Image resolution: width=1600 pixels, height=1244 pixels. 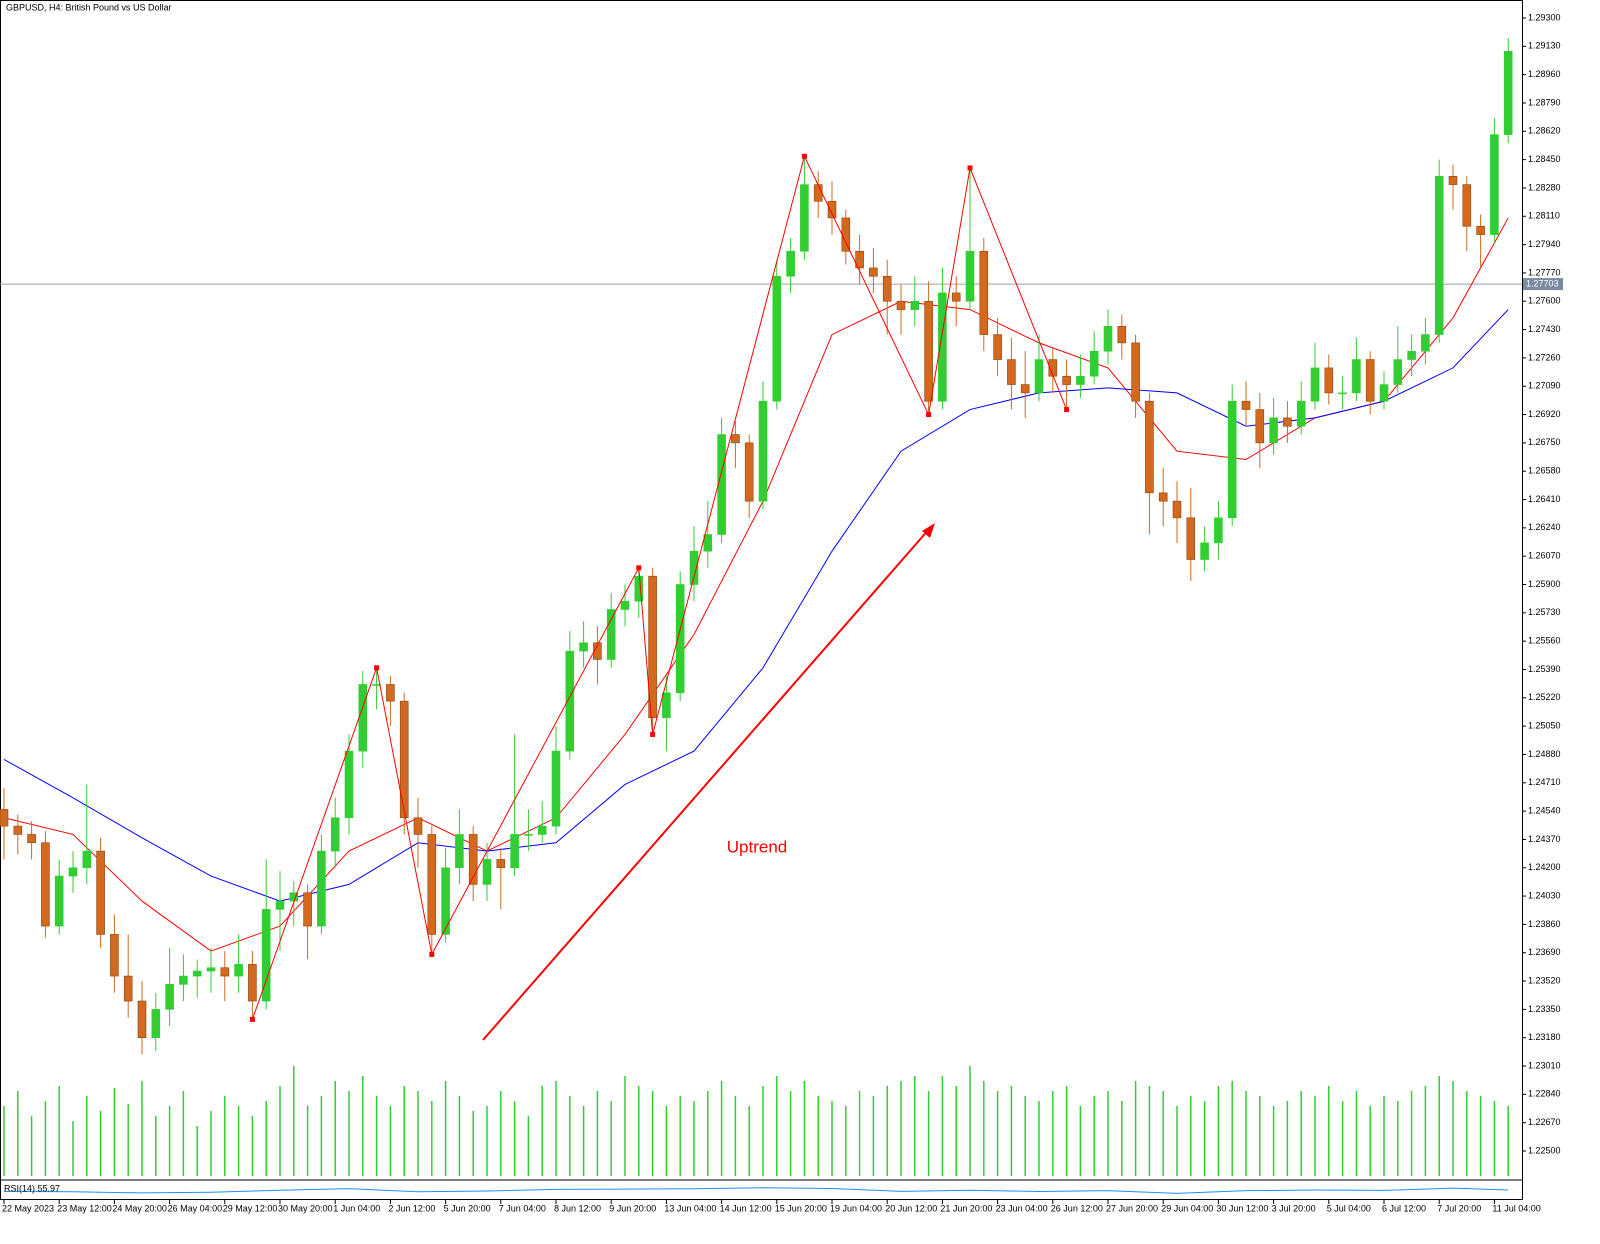 I want to click on x-tick-label: 15 Jun 20:00, so click(x=801, y=1208).